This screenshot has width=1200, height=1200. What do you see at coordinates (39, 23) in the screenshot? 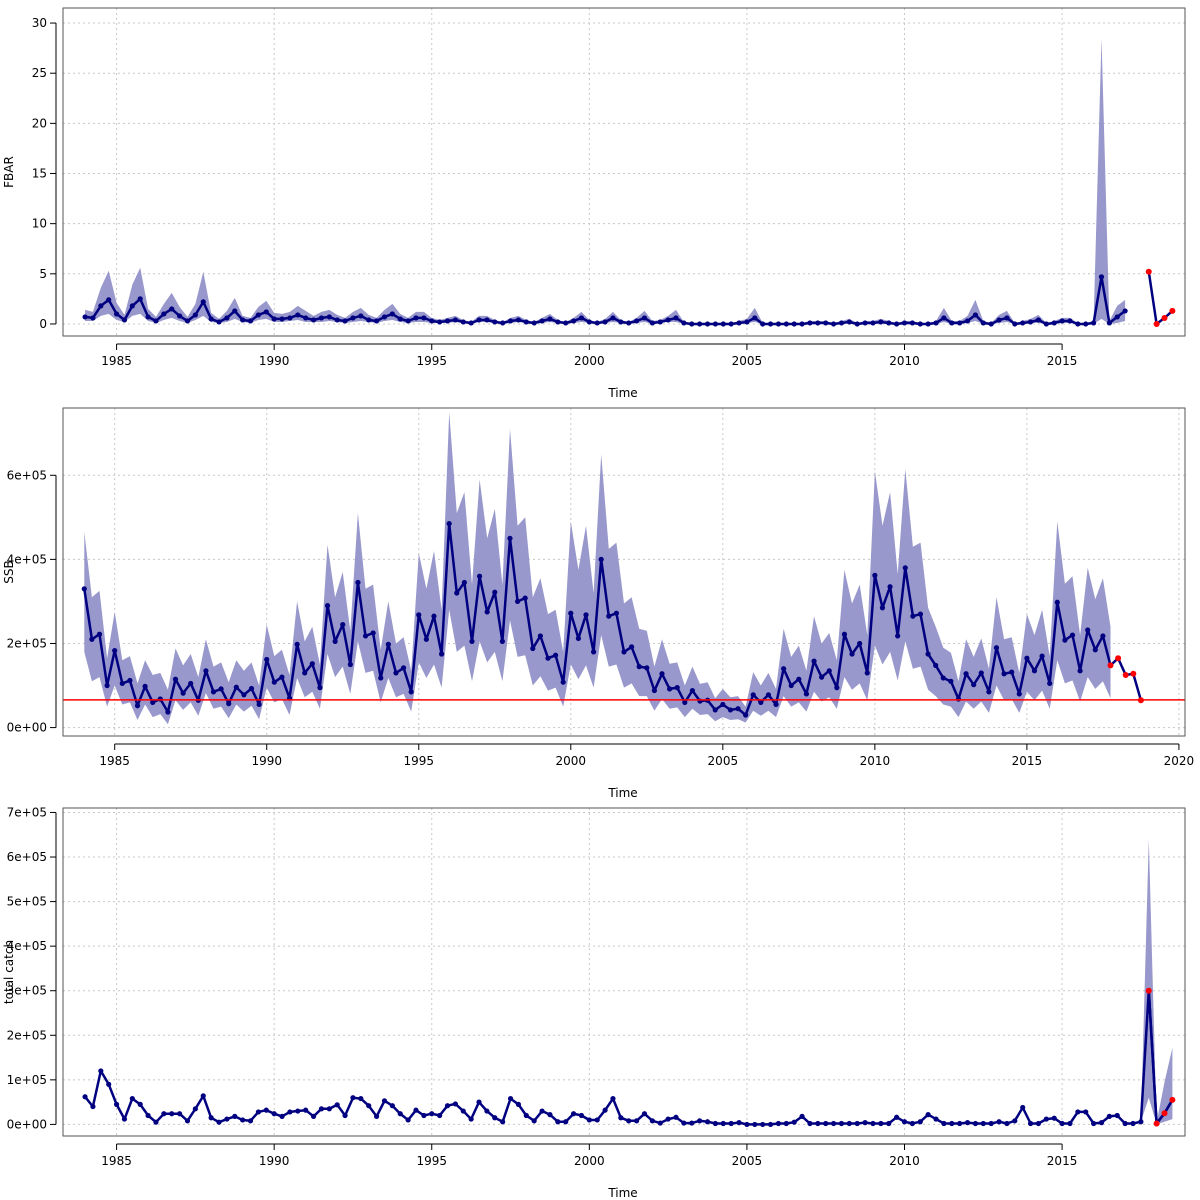
I see `fbar-y-tick-label: 30` at bounding box center [39, 23].